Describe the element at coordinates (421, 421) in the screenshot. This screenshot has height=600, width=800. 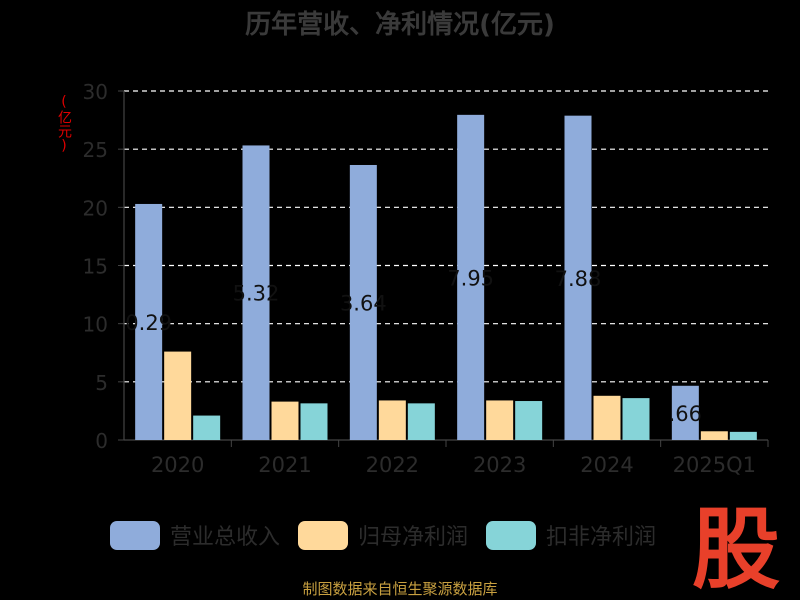
I see `bar-series2-2022` at that location.